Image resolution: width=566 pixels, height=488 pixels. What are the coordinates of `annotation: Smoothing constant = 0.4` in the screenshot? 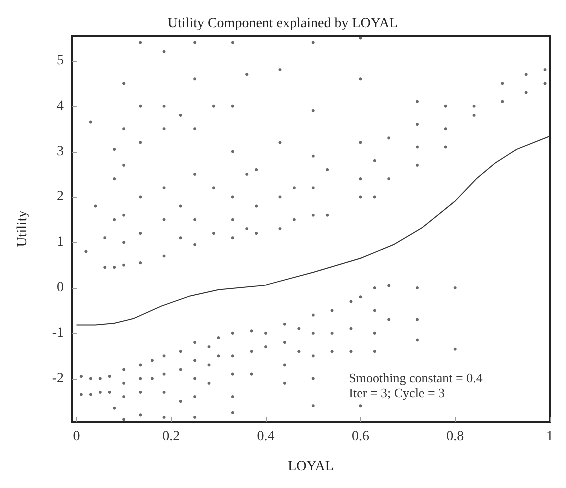 It's located at (416, 378).